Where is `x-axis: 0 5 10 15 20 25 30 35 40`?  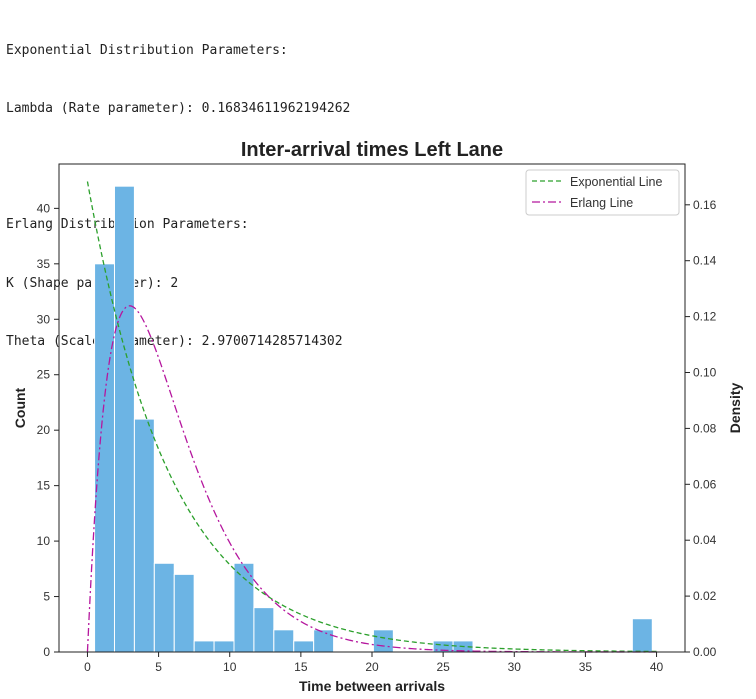
x-axis: 0 5 10 15 20 25 30 35 40 is located at coordinates (374, 663).